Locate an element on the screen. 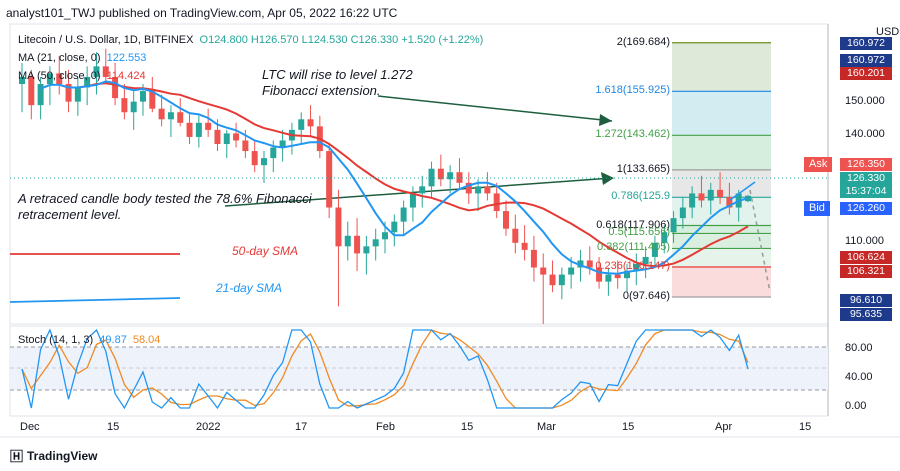  stoch-d-value: 58.04 is located at coordinates (146, 340).